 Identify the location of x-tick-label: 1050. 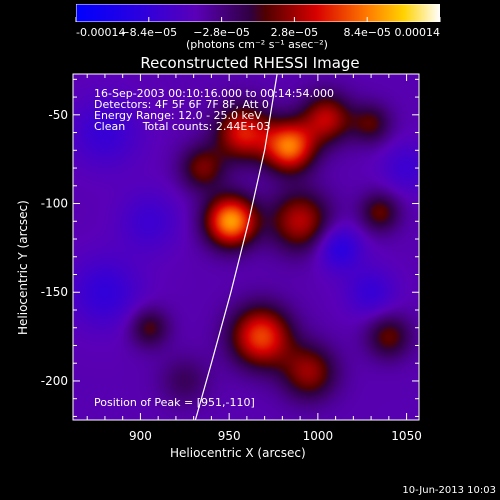
(406, 436).